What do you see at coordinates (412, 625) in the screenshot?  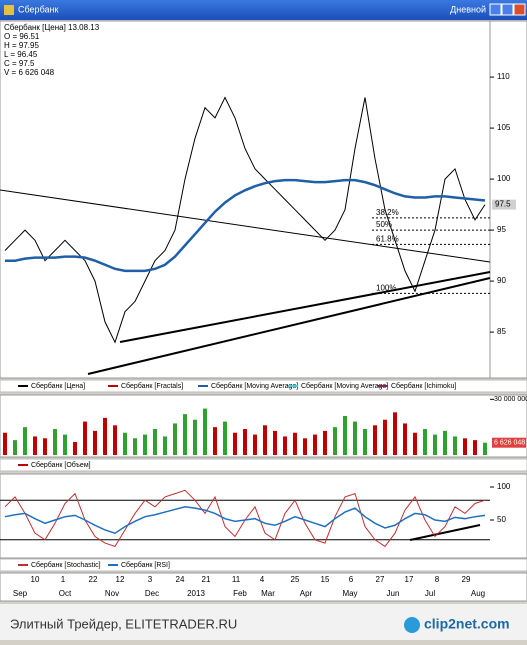 I see `brand-logo` at bounding box center [412, 625].